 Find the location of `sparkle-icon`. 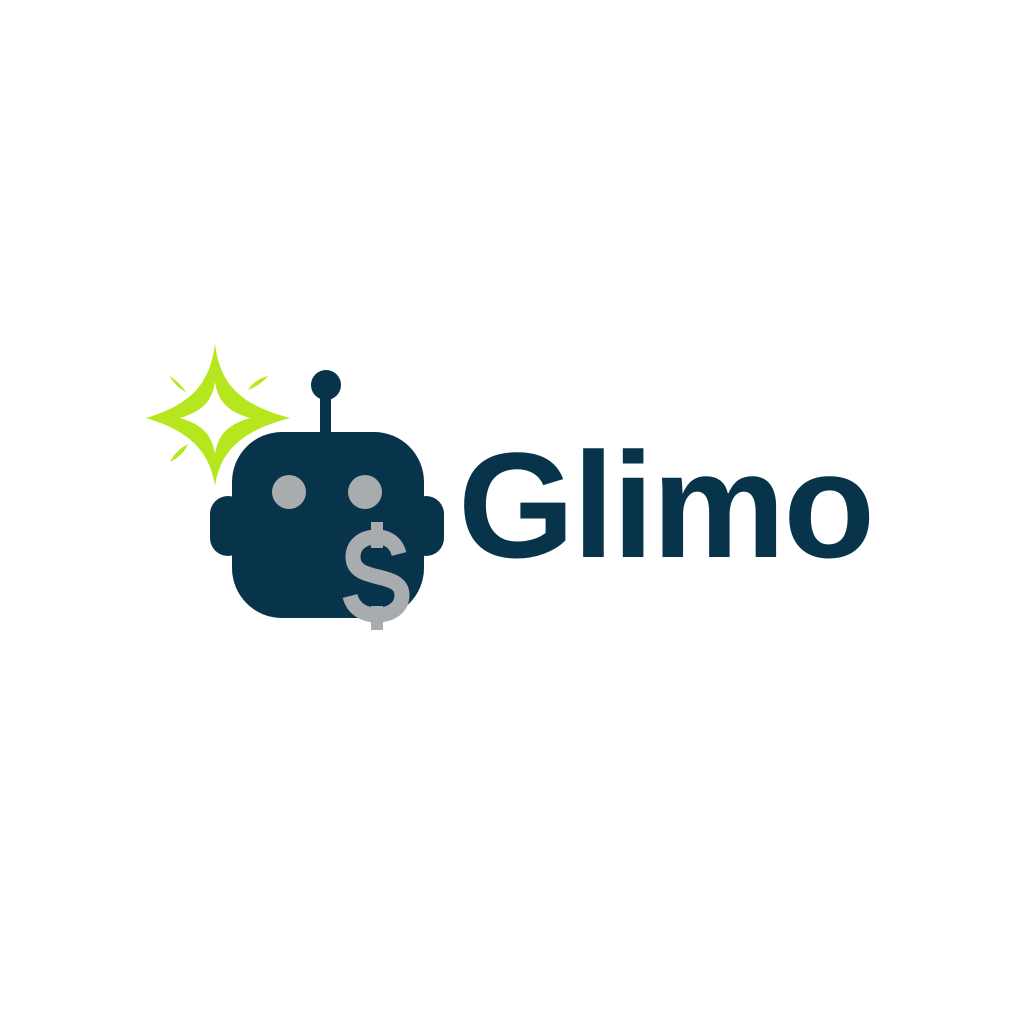

sparkle-icon is located at coordinates (218, 415).